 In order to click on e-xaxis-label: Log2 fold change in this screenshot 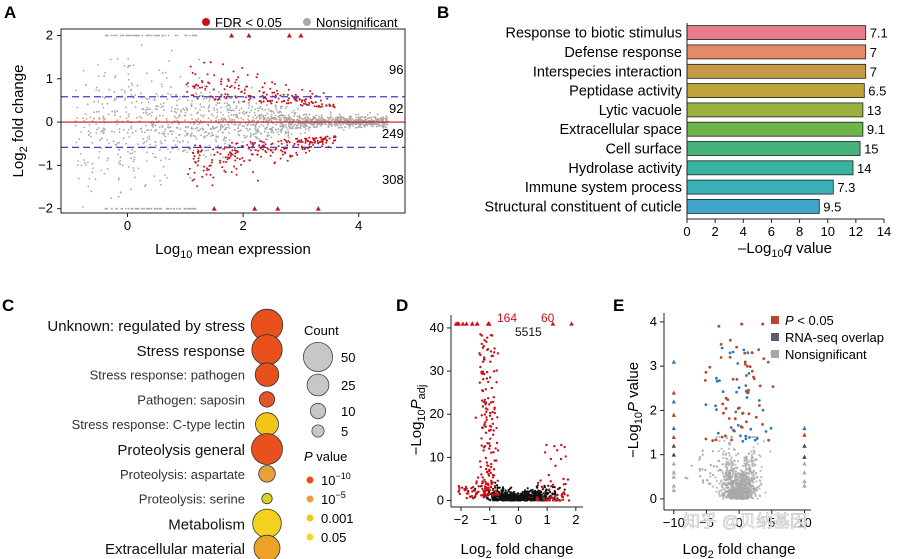, I will do `click(739, 550)`.